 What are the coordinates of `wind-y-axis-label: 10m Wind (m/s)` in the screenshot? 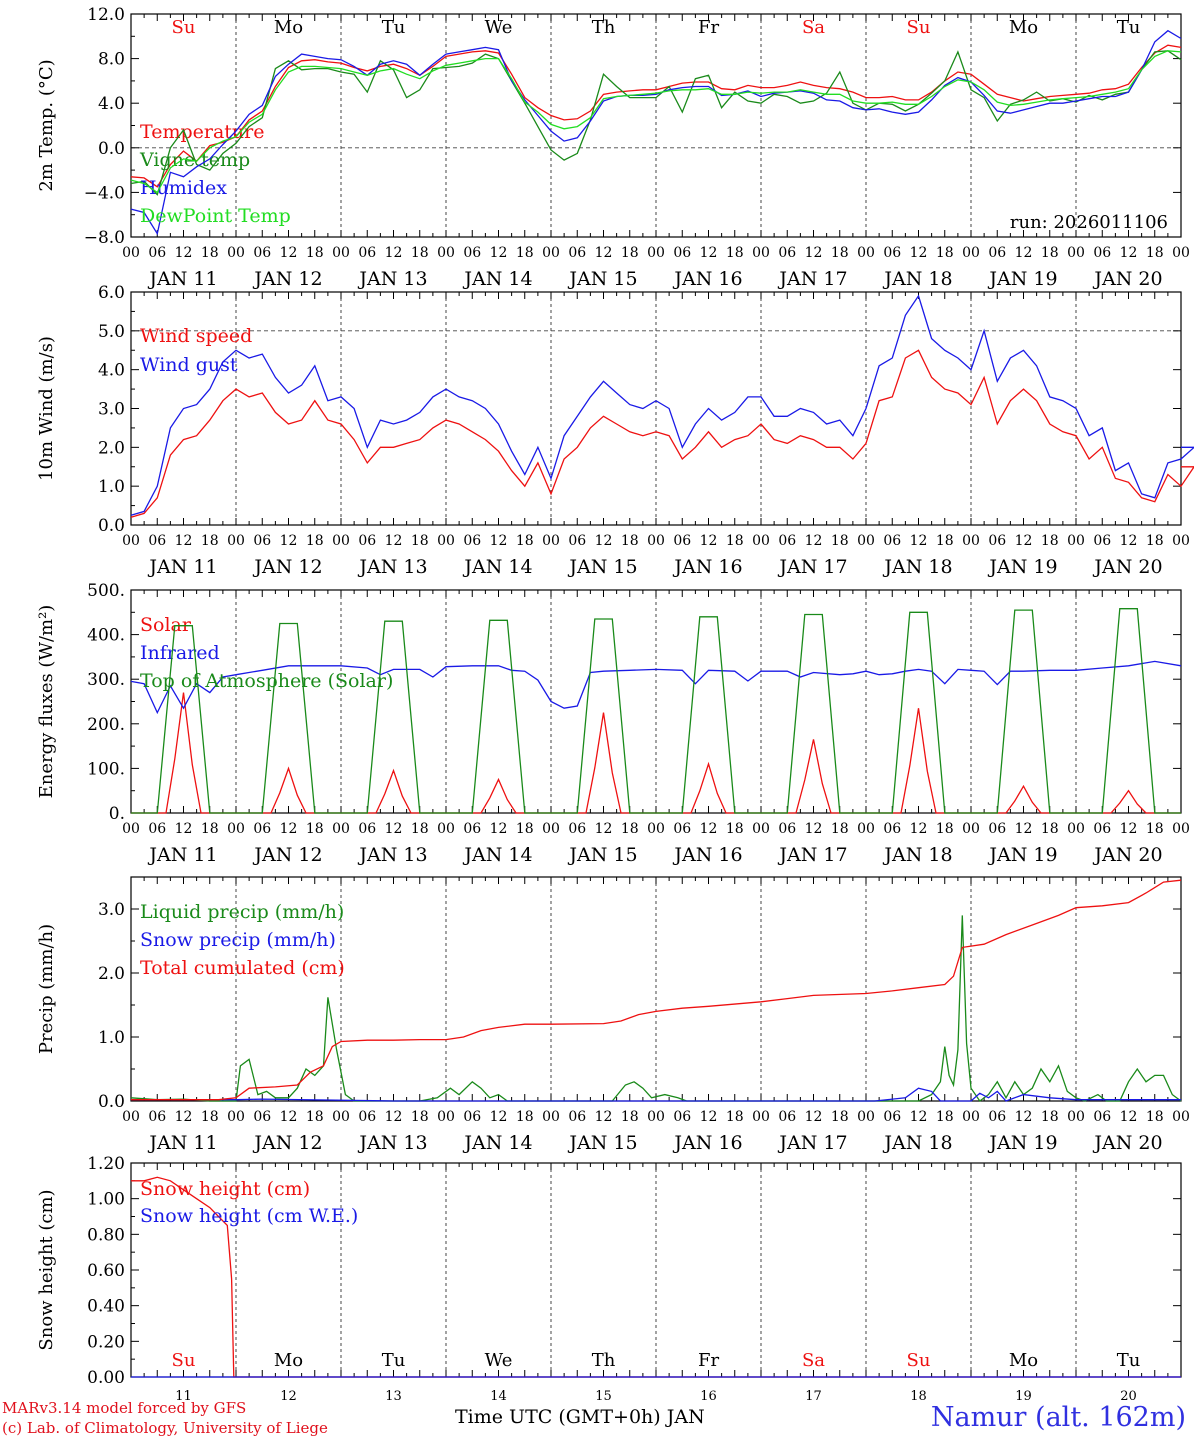 It's located at (46, 408).